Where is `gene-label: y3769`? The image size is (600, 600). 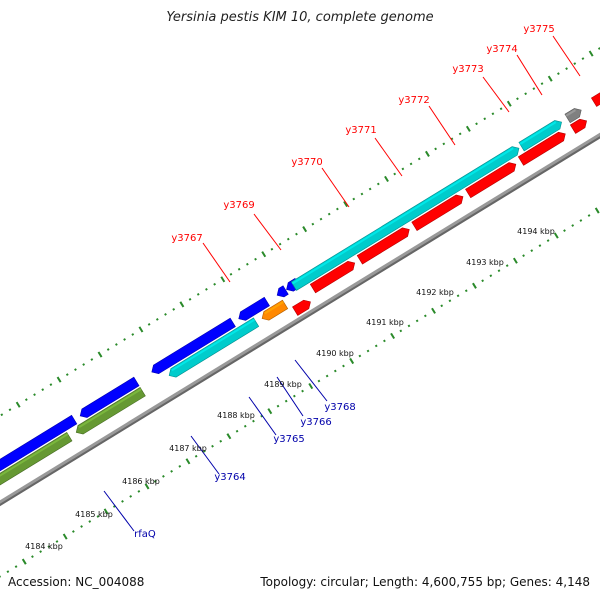
gene-label: y3769 is located at coordinates (238, 205).